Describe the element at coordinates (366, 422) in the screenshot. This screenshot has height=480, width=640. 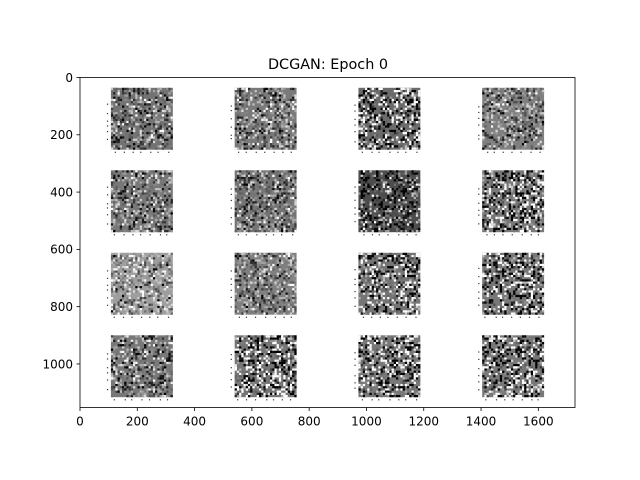
I see `x-tick-label: 1000` at that location.